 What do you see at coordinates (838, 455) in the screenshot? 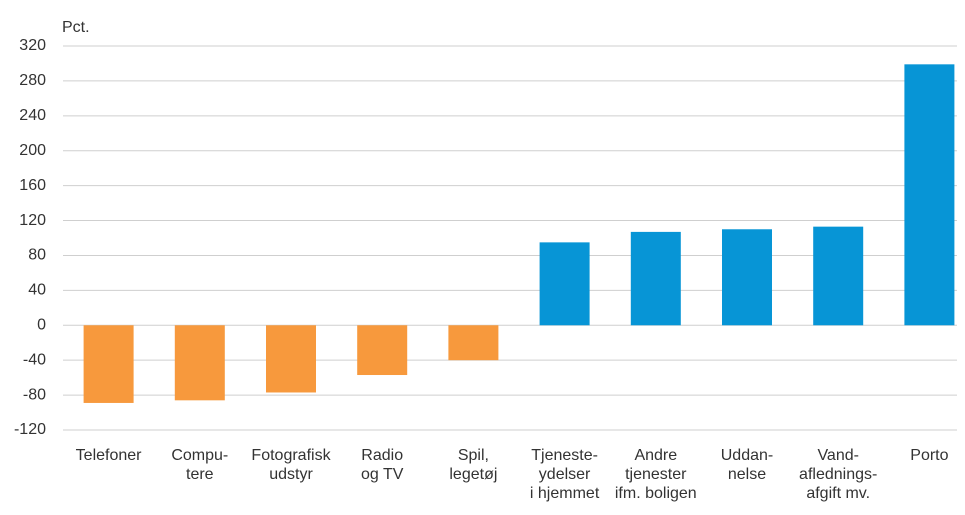
I see `x-tick-label: Vand-` at bounding box center [838, 455].